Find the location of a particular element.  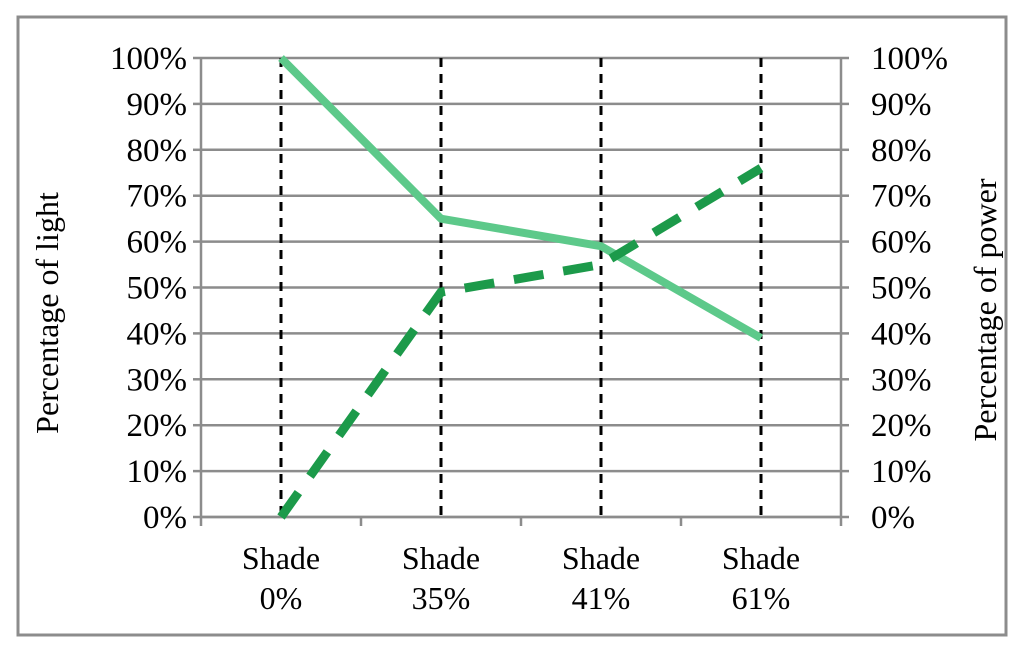

y-tick-label-left: 50% is located at coordinates (157, 289).